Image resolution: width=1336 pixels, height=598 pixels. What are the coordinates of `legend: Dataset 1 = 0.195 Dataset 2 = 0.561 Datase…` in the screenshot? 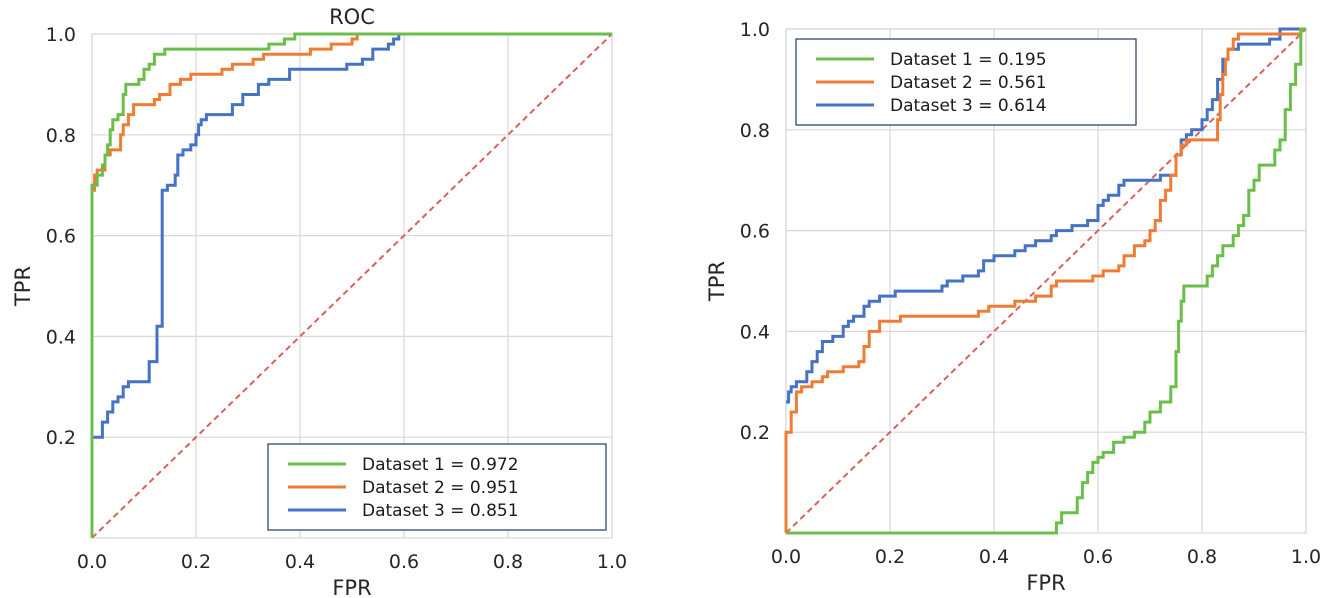 It's located at (966, 82).